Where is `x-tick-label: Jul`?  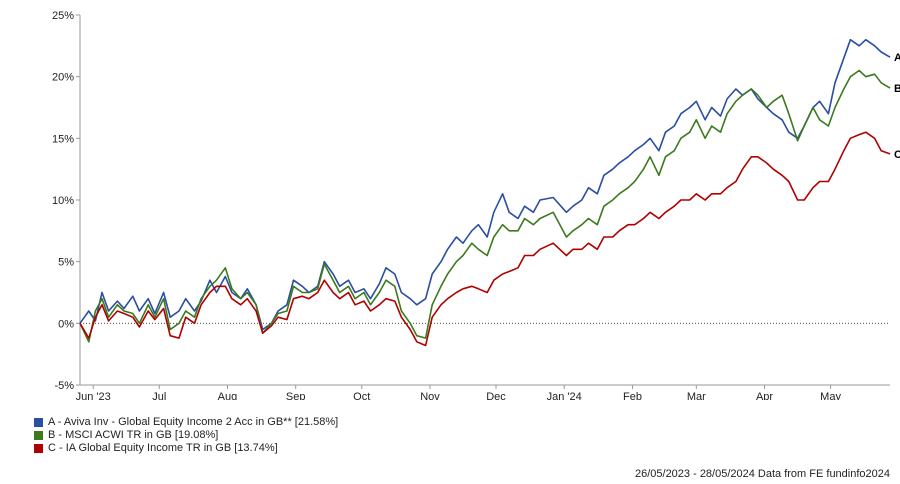 x-tick-label: Jul is located at coordinates (159, 395).